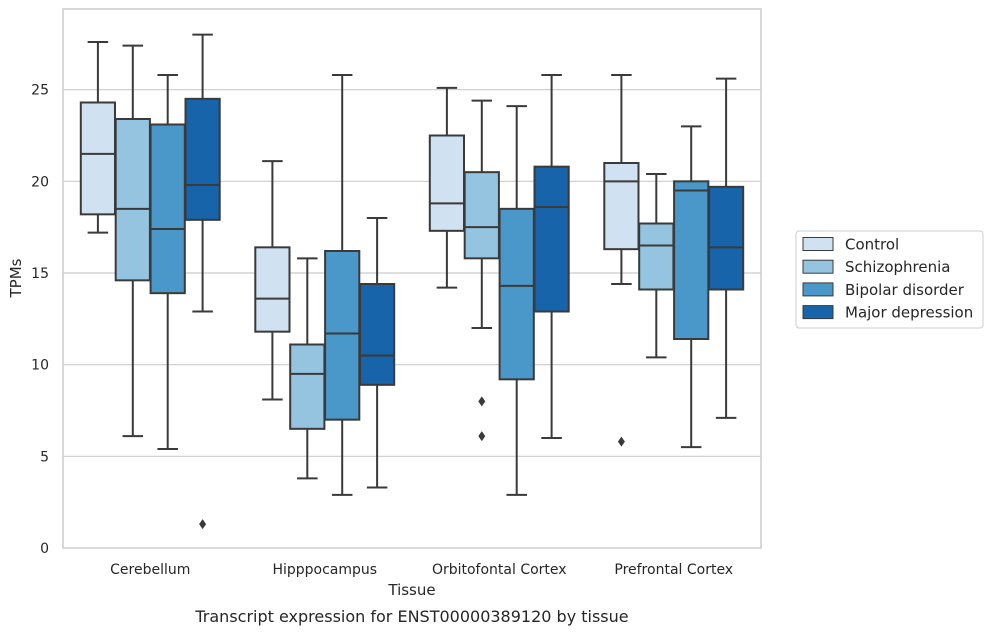 The height and width of the screenshot is (634, 993). What do you see at coordinates (40, 274) in the screenshot?
I see `y-tick-label: 15` at bounding box center [40, 274].